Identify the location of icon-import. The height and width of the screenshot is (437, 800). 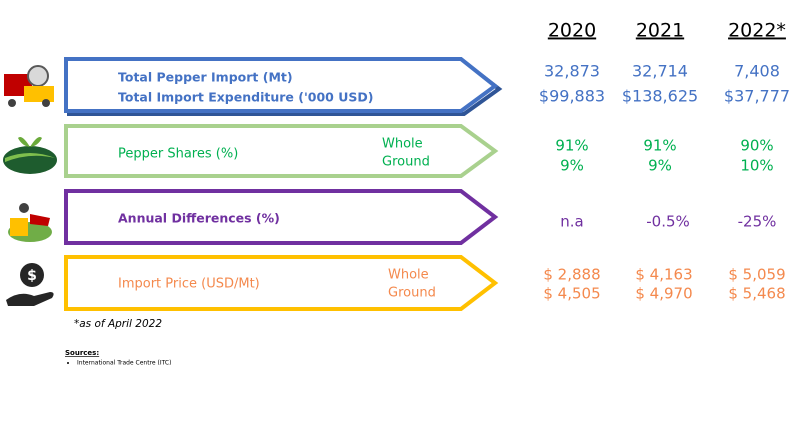
(29, 86).